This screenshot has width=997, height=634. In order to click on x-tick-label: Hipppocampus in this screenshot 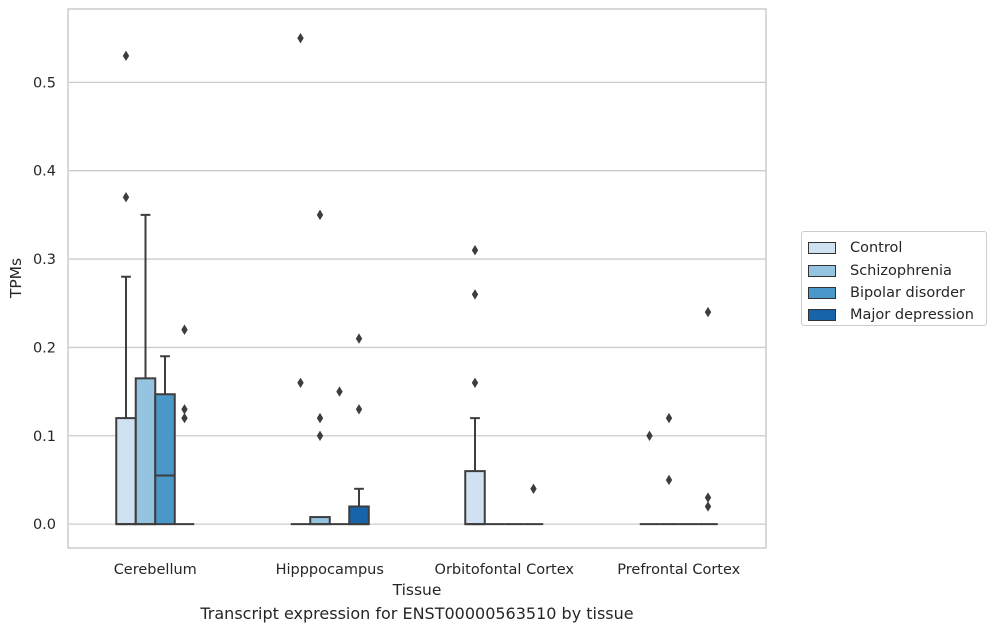, I will do `click(330, 570)`.